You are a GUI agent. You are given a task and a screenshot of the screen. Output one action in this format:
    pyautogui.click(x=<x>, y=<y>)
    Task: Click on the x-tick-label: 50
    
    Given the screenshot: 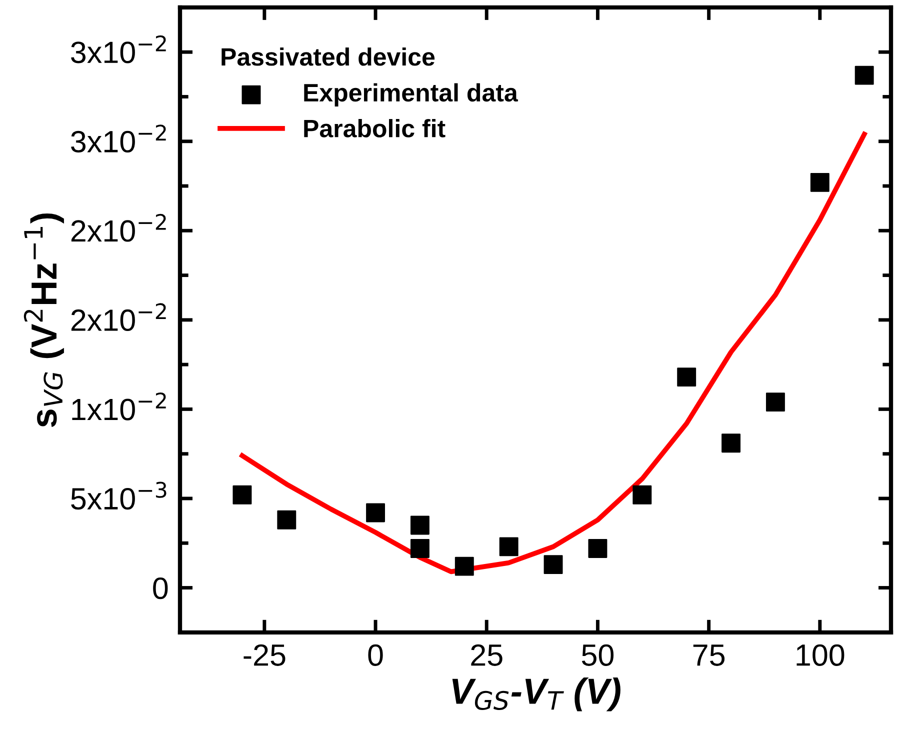 What is the action you would take?
    pyautogui.click(x=598, y=655)
    